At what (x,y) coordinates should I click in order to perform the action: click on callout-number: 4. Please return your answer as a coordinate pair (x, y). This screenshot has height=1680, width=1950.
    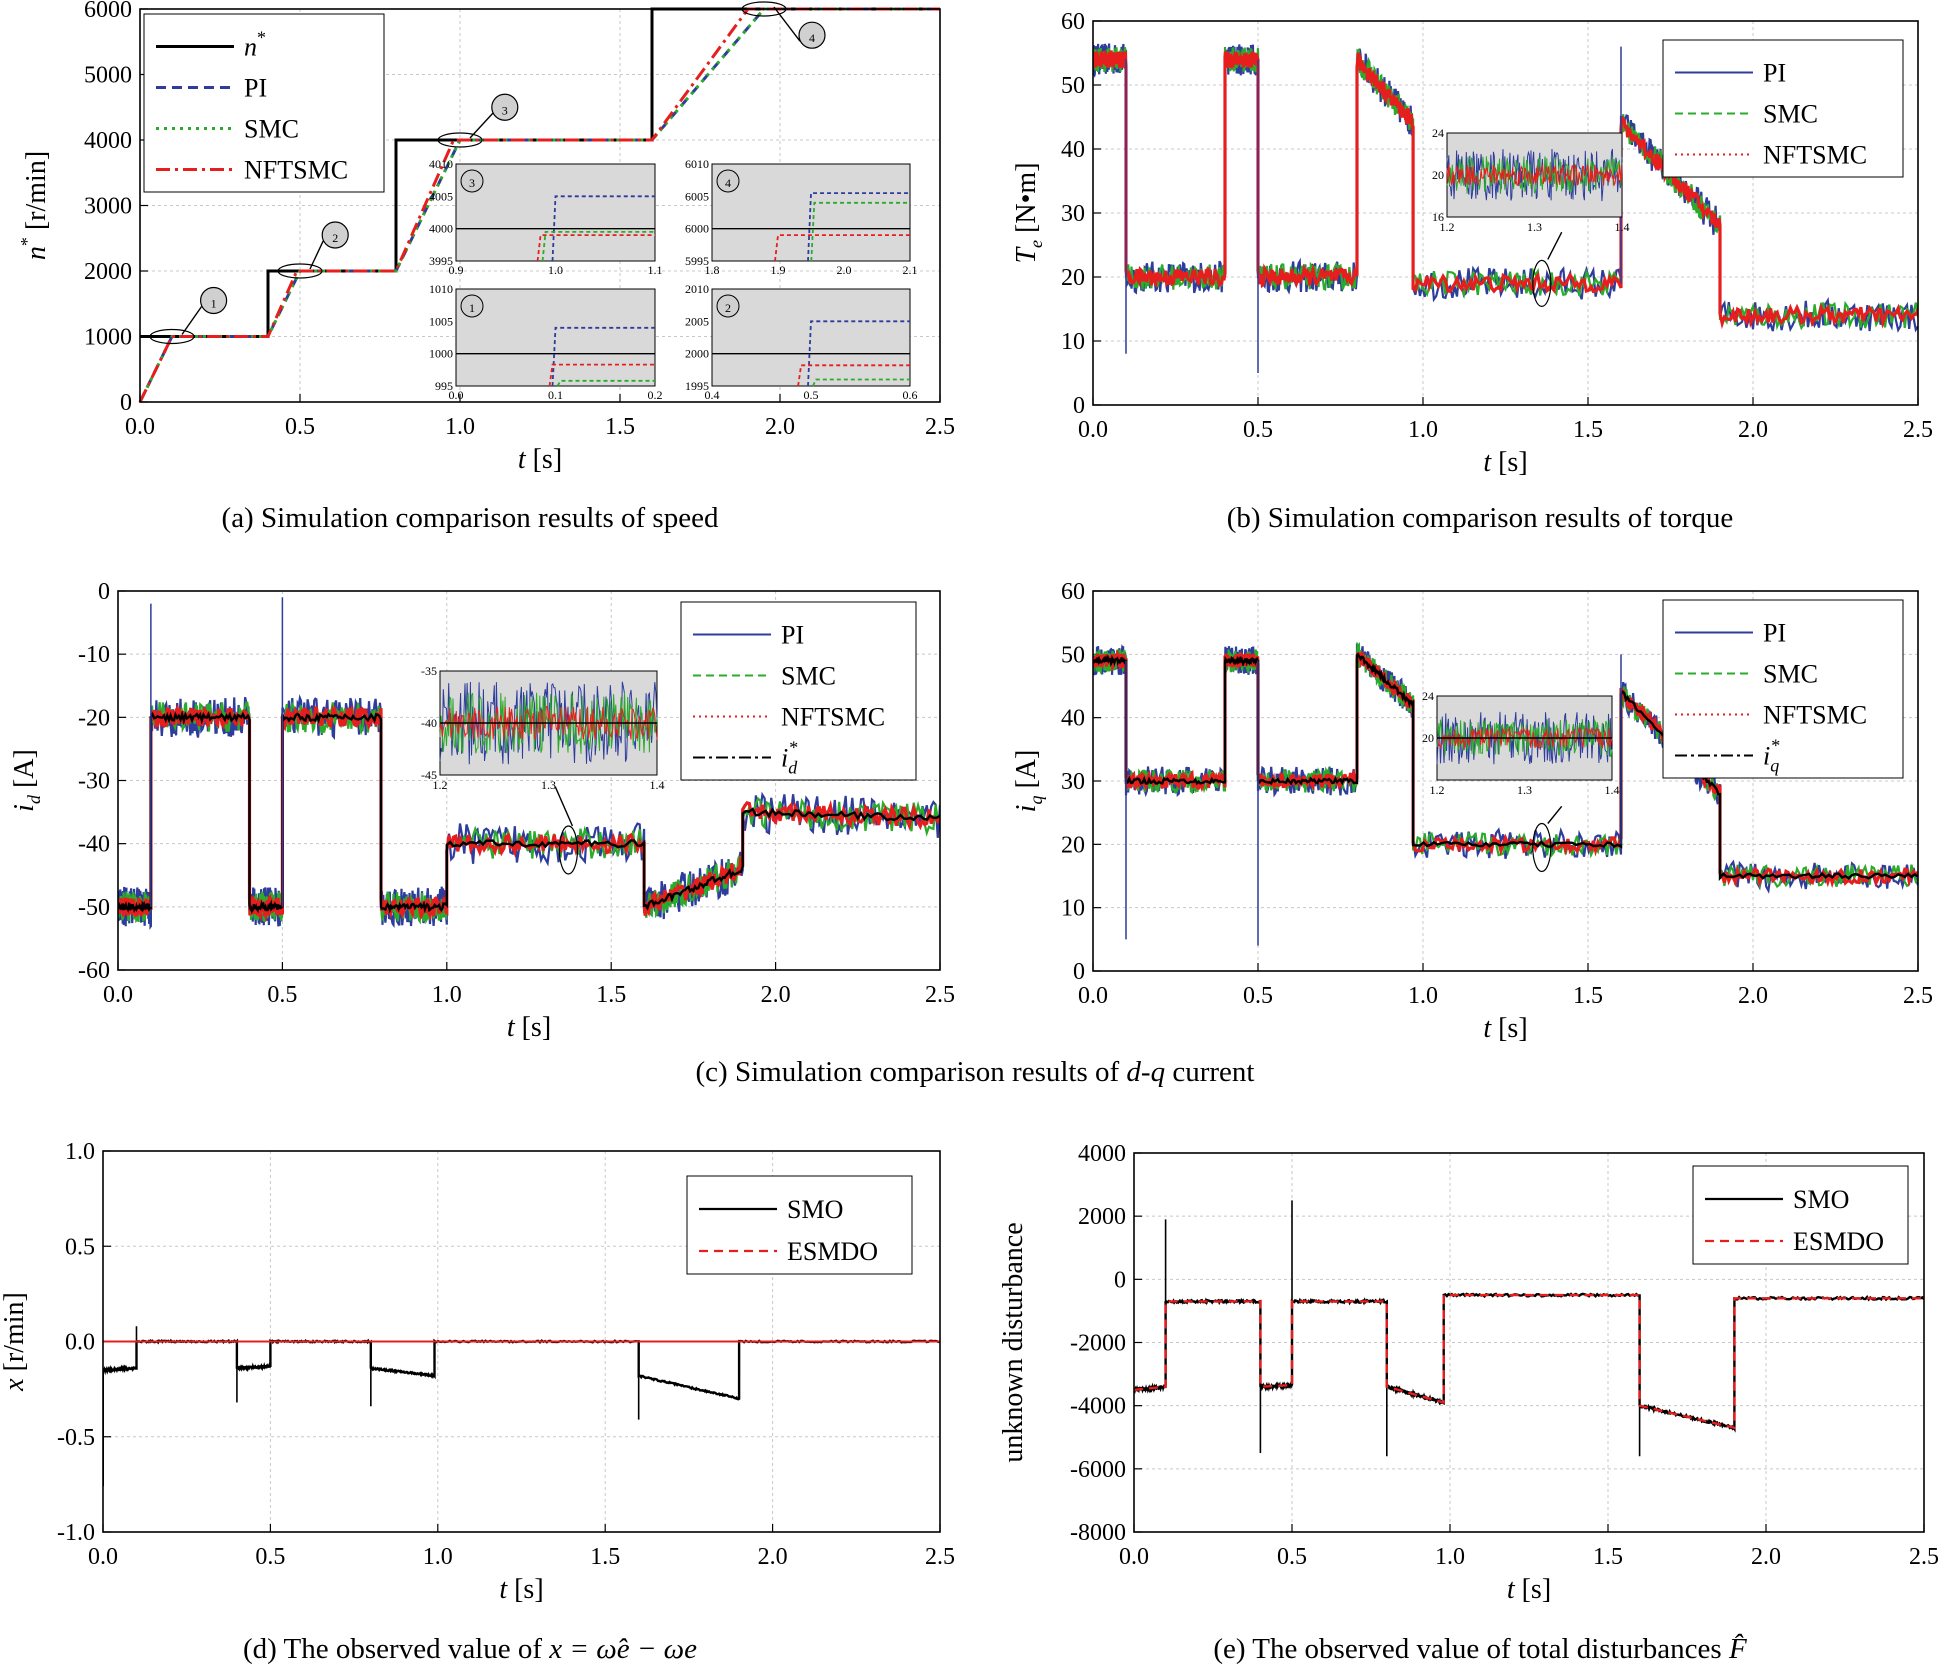
    Looking at the image, I should click on (812, 38).